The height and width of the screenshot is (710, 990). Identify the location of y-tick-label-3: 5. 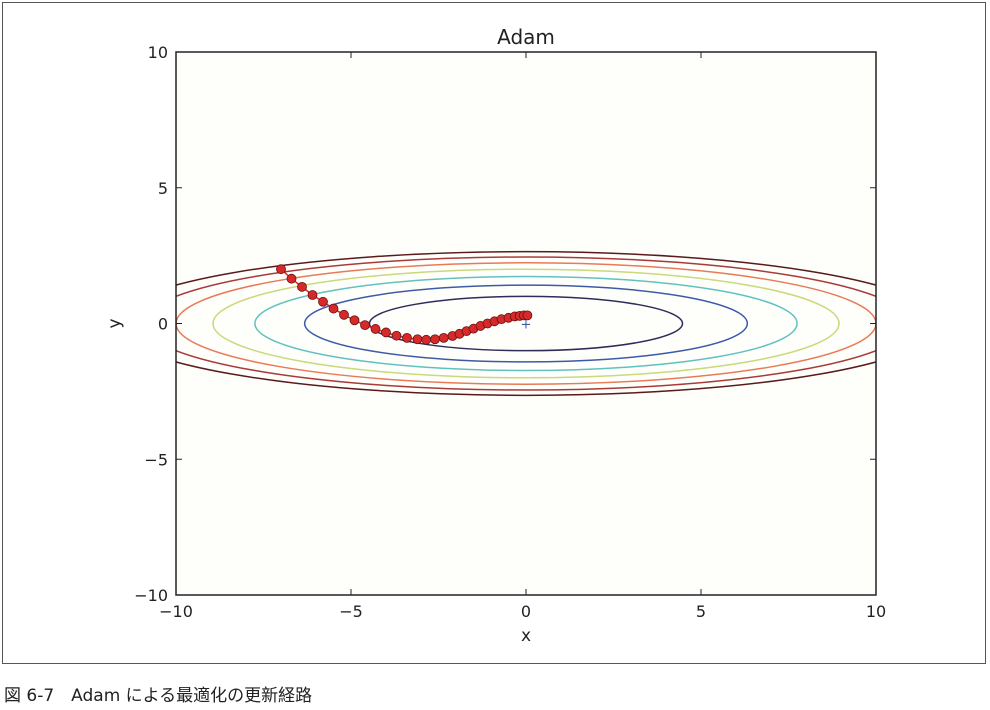
(163, 188).